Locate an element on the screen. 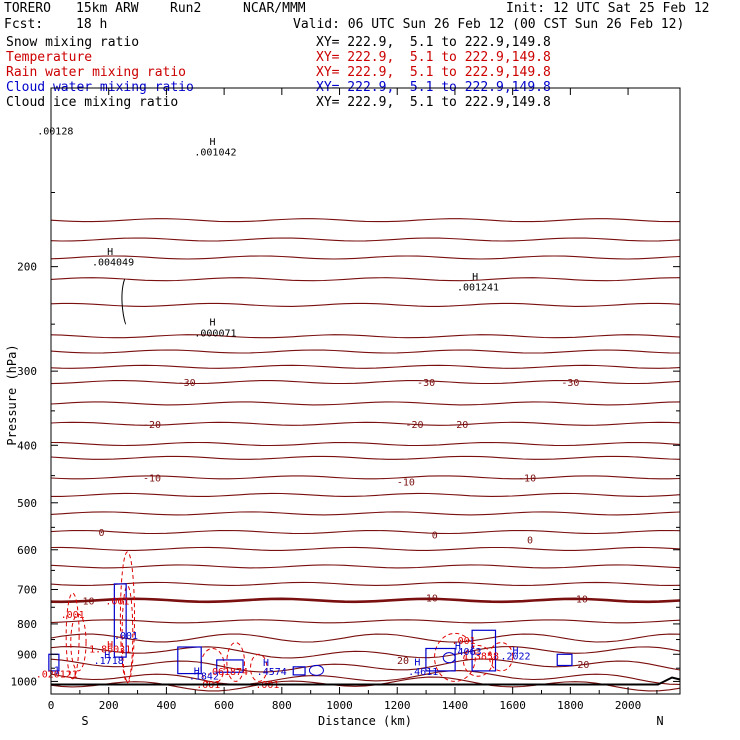  cloud-water-label: .4611 is located at coordinates (423, 672).